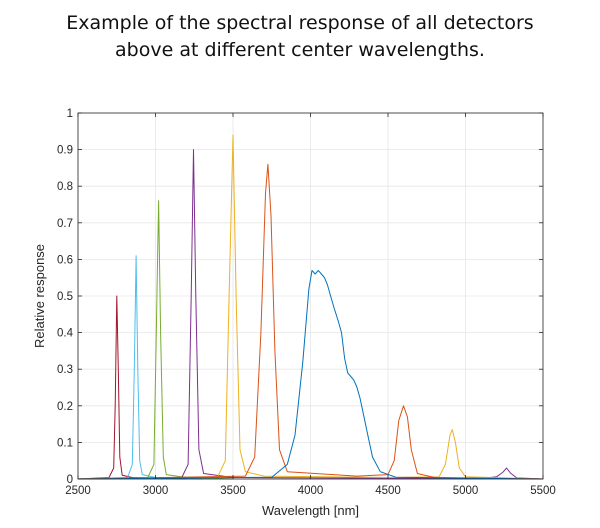  What do you see at coordinates (156, 491) in the screenshot?
I see `x-tick-label: 3000` at bounding box center [156, 491].